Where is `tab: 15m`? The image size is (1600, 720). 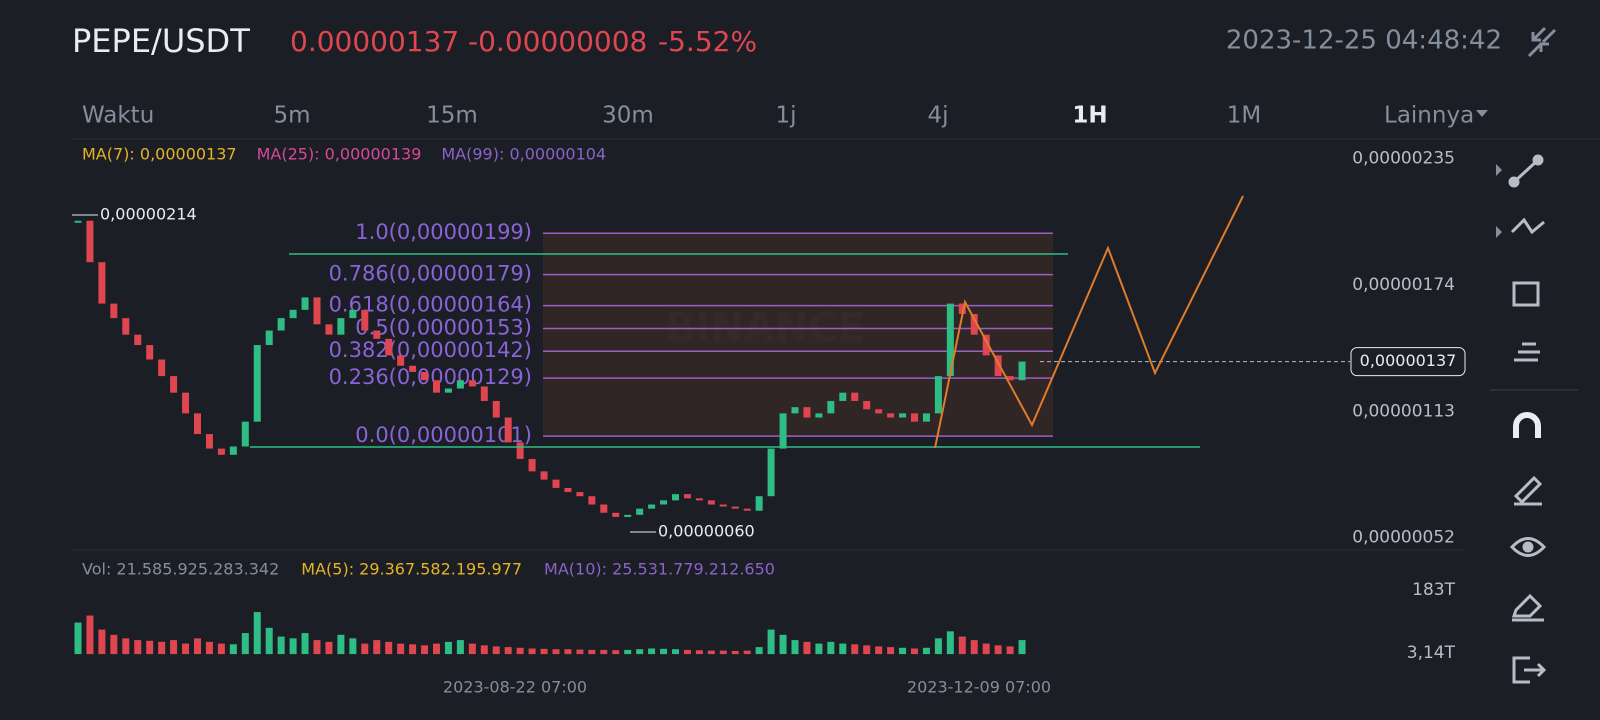 tab: 15m is located at coordinates (452, 116).